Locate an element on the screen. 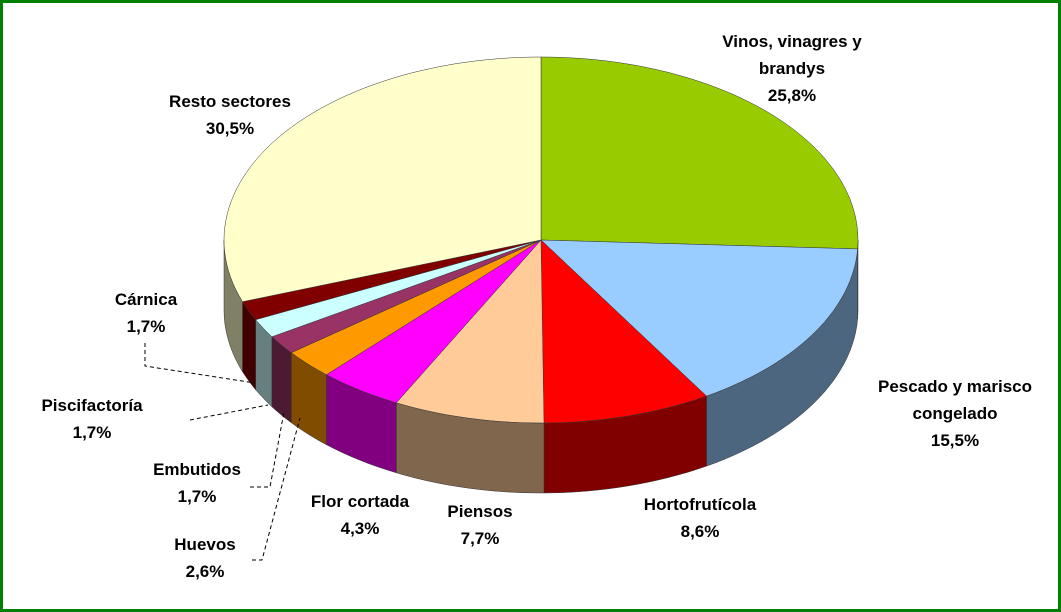 The height and width of the screenshot is (612, 1061). category-label: Vinos, vinagres y brandys is located at coordinates (792, 55).